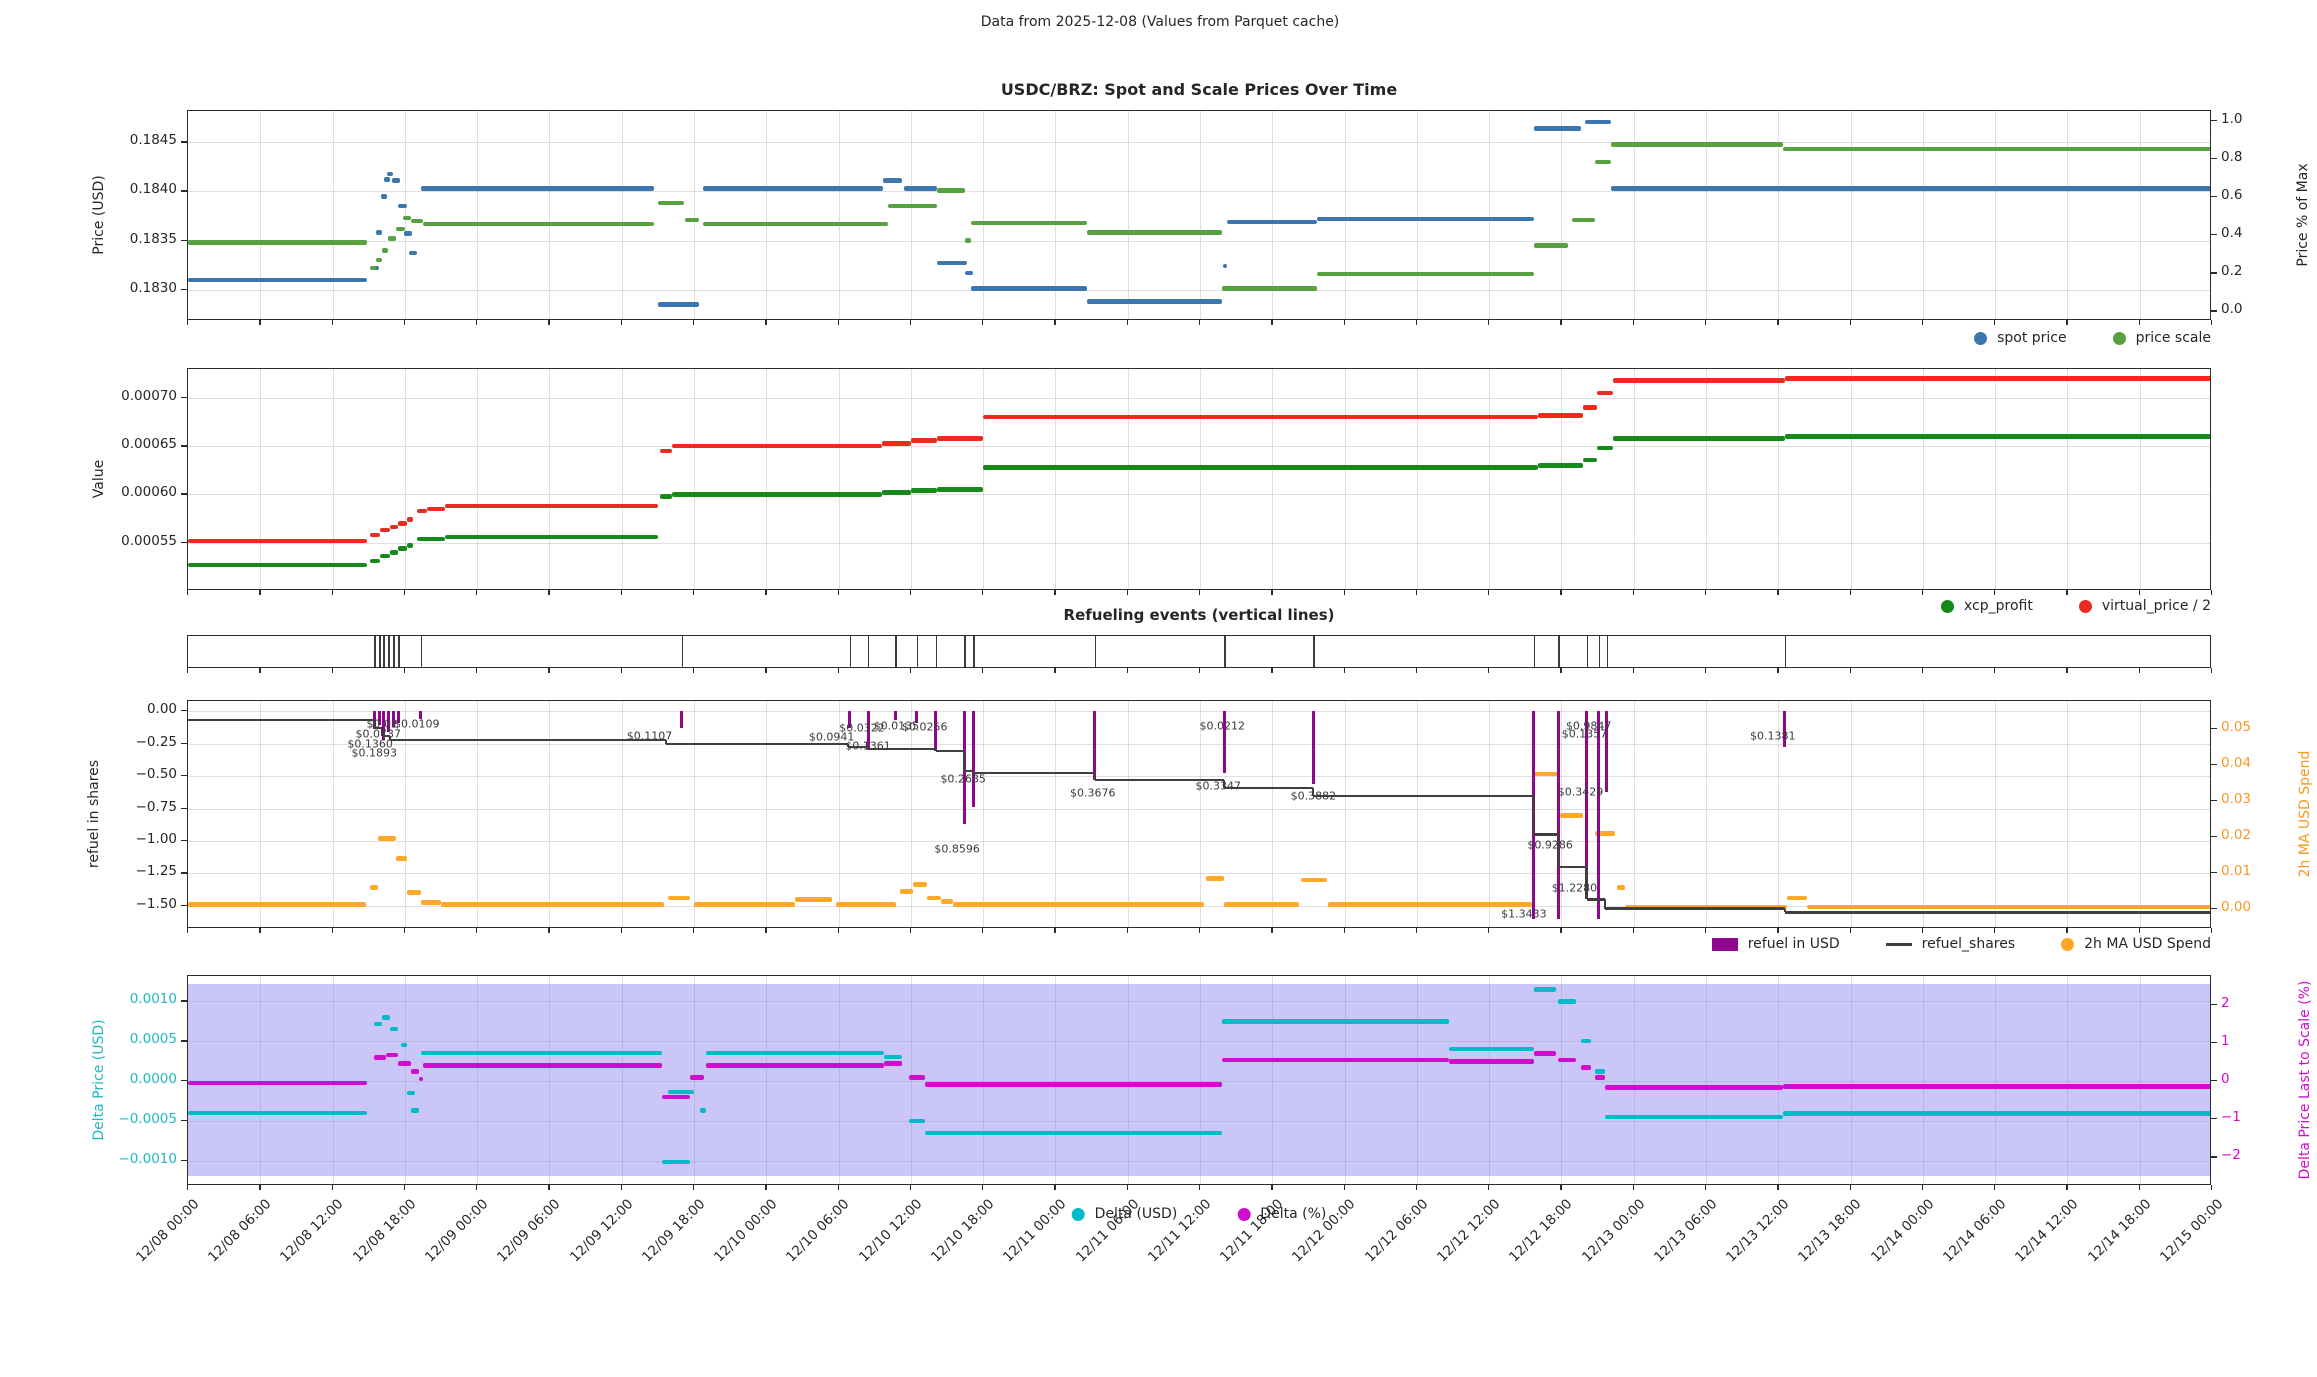  Describe the element at coordinates (896, 726) in the screenshot. I see `refuel-usd-annotation: $0.0135` at that location.